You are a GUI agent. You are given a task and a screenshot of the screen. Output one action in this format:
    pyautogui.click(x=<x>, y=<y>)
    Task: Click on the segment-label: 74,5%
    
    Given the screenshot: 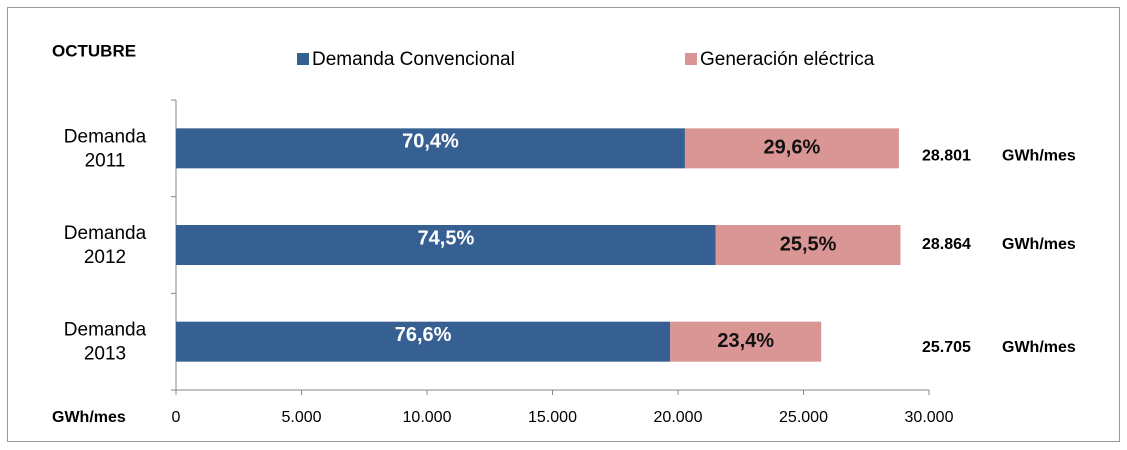 What is the action you would take?
    pyautogui.click(x=446, y=238)
    